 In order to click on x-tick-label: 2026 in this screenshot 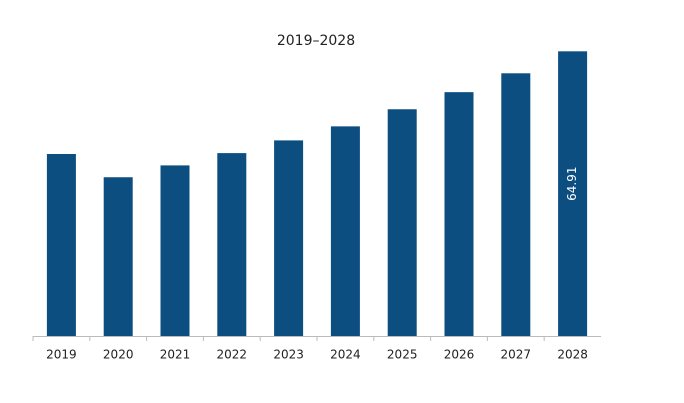, I will do `click(459, 355)`.